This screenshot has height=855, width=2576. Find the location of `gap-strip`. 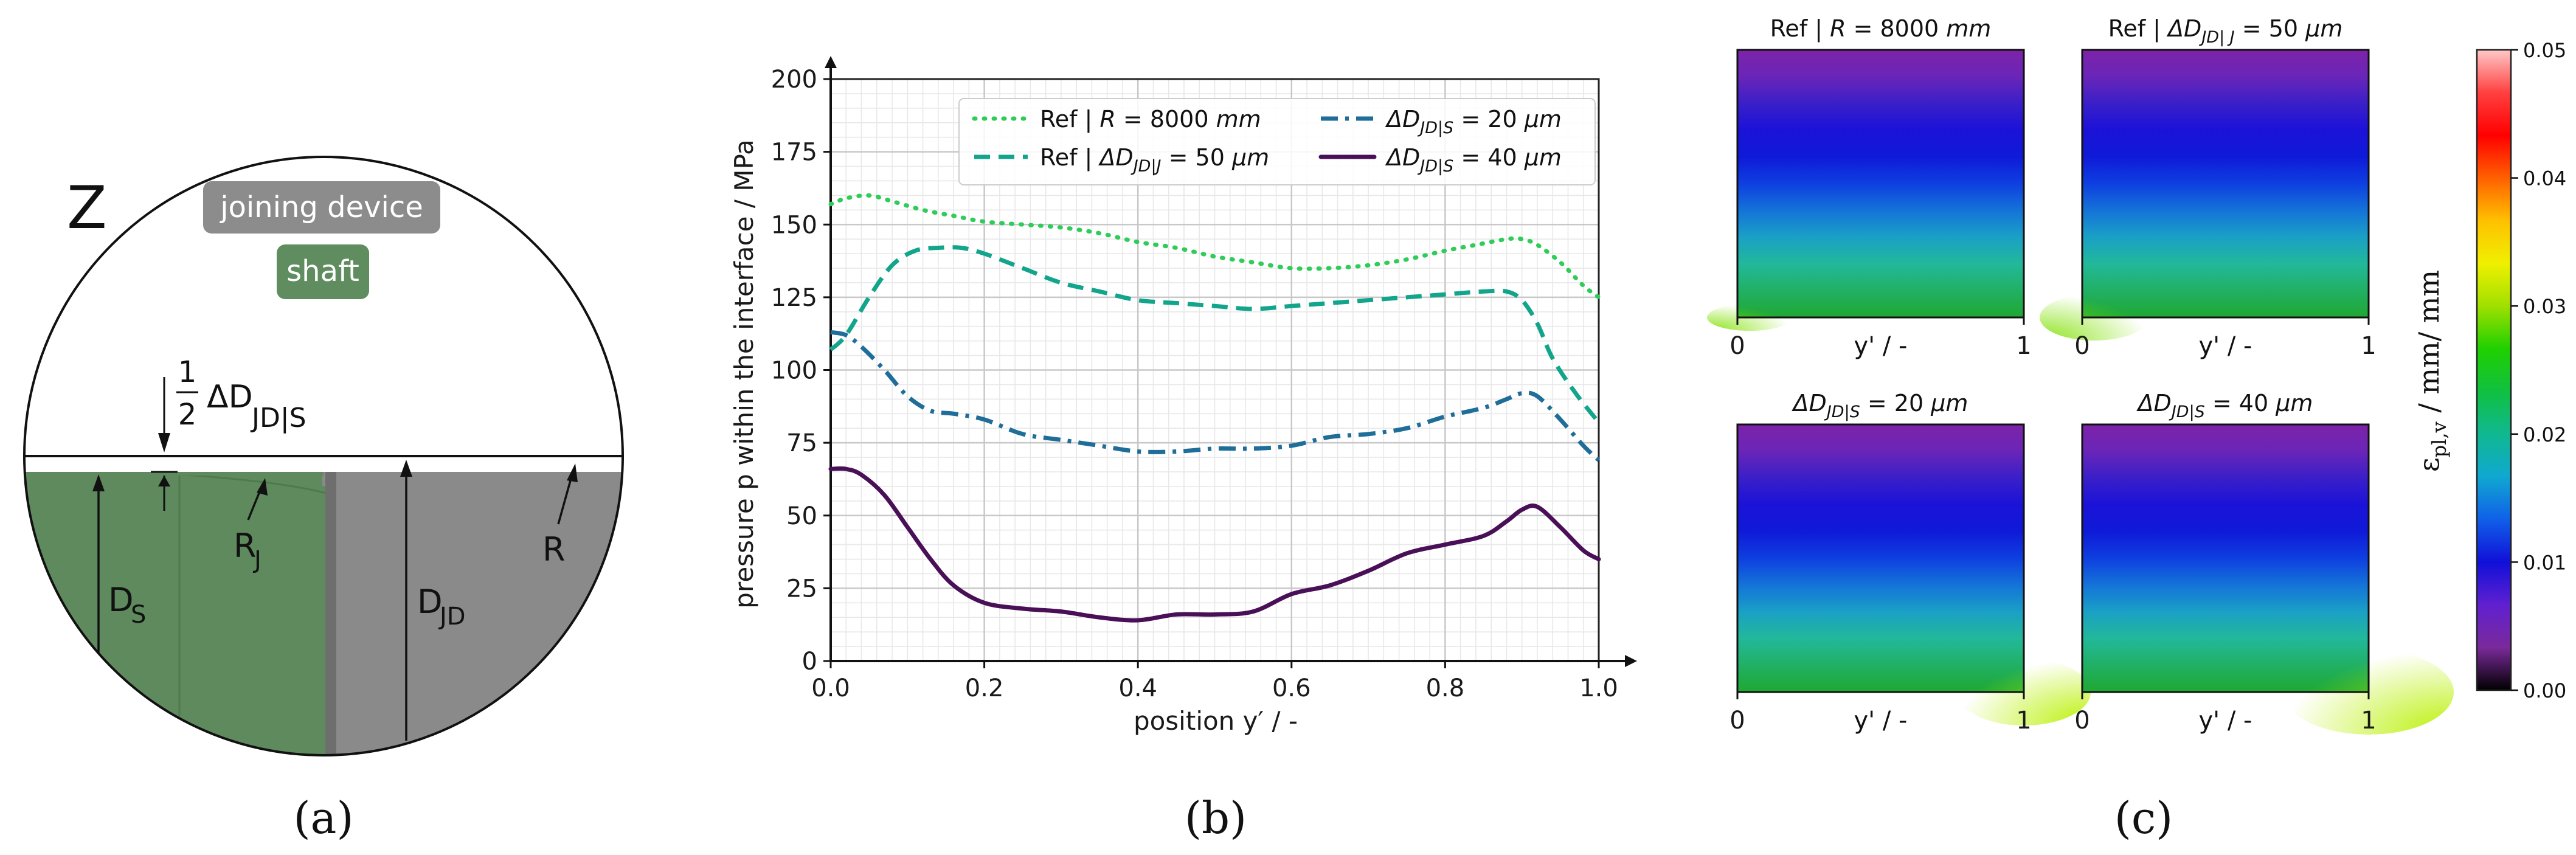

gap-strip is located at coordinates (323, 464).